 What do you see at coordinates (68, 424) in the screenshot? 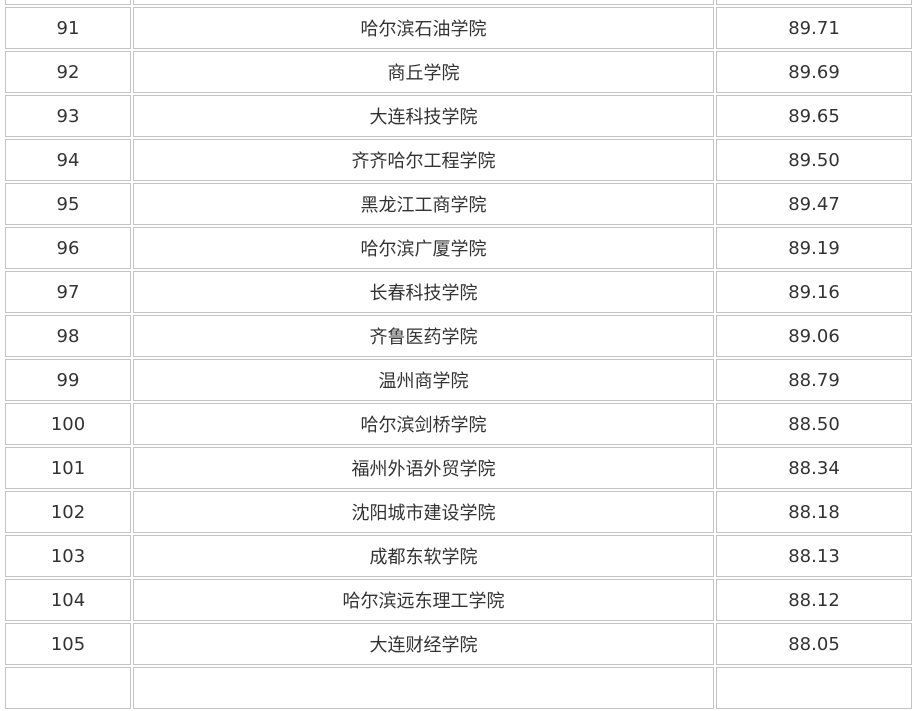
I see `rank-cell: 100` at bounding box center [68, 424].